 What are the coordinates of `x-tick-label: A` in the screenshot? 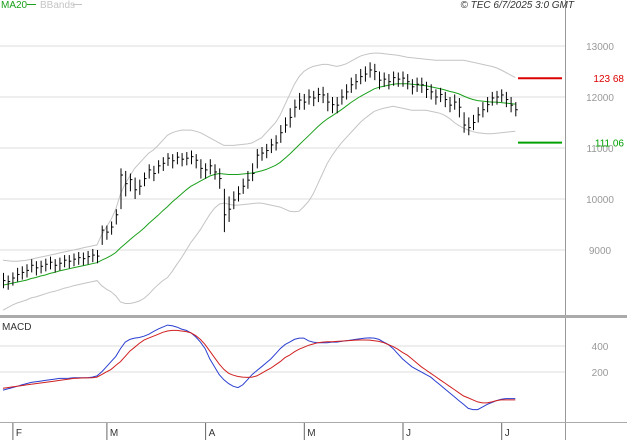 It's located at (212, 433).